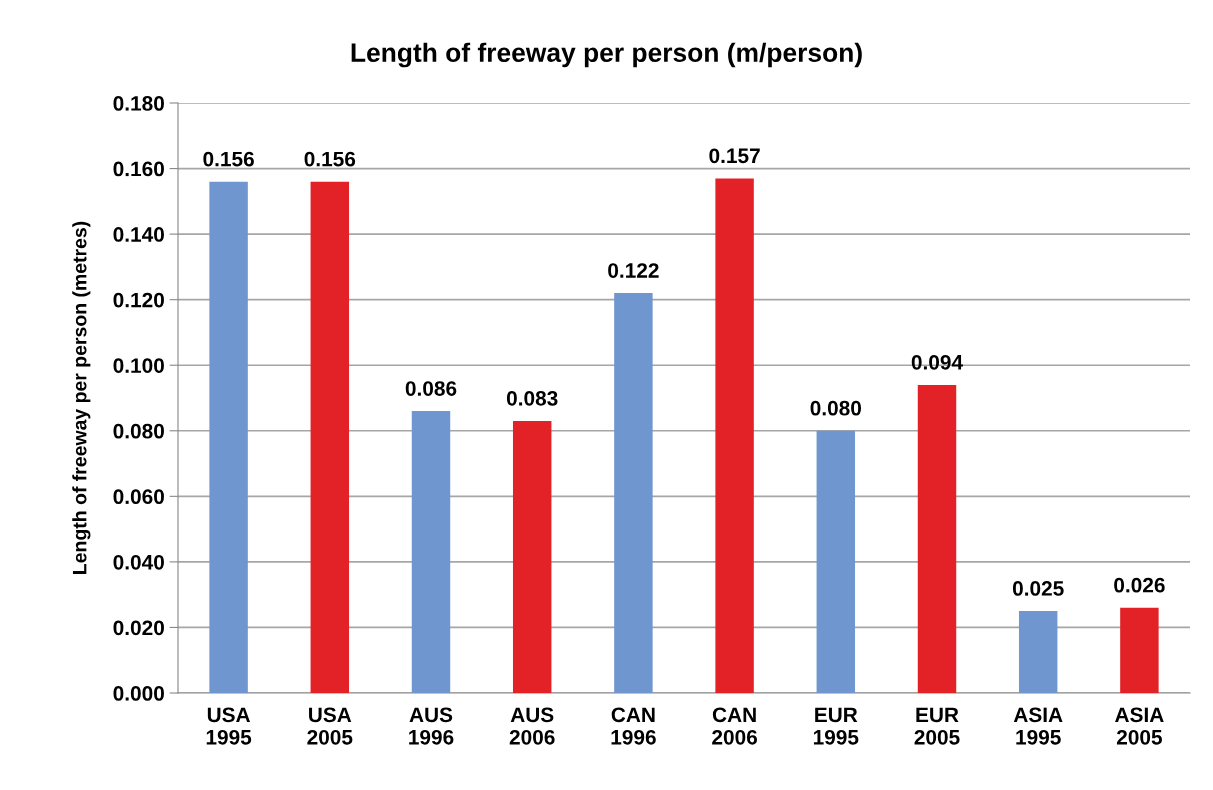 This screenshot has height=790, width=1213. Describe the element at coordinates (1038, 726) in the screenshot. I see `x-tick-label: ASIA 1995` at that location.